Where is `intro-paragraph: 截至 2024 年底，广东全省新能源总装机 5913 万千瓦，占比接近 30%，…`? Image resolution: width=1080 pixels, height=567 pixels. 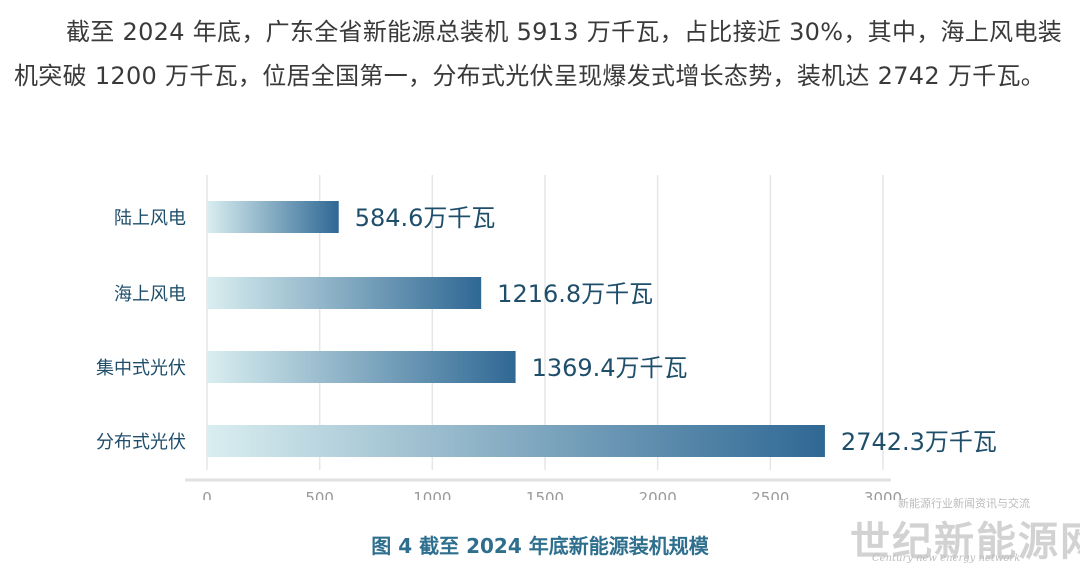
intro-paragraph: 截至 2024 年底，广东全省新能源总装机 5913 万千瓦，占比接近 30%，… is located at coordinates (538, 54).